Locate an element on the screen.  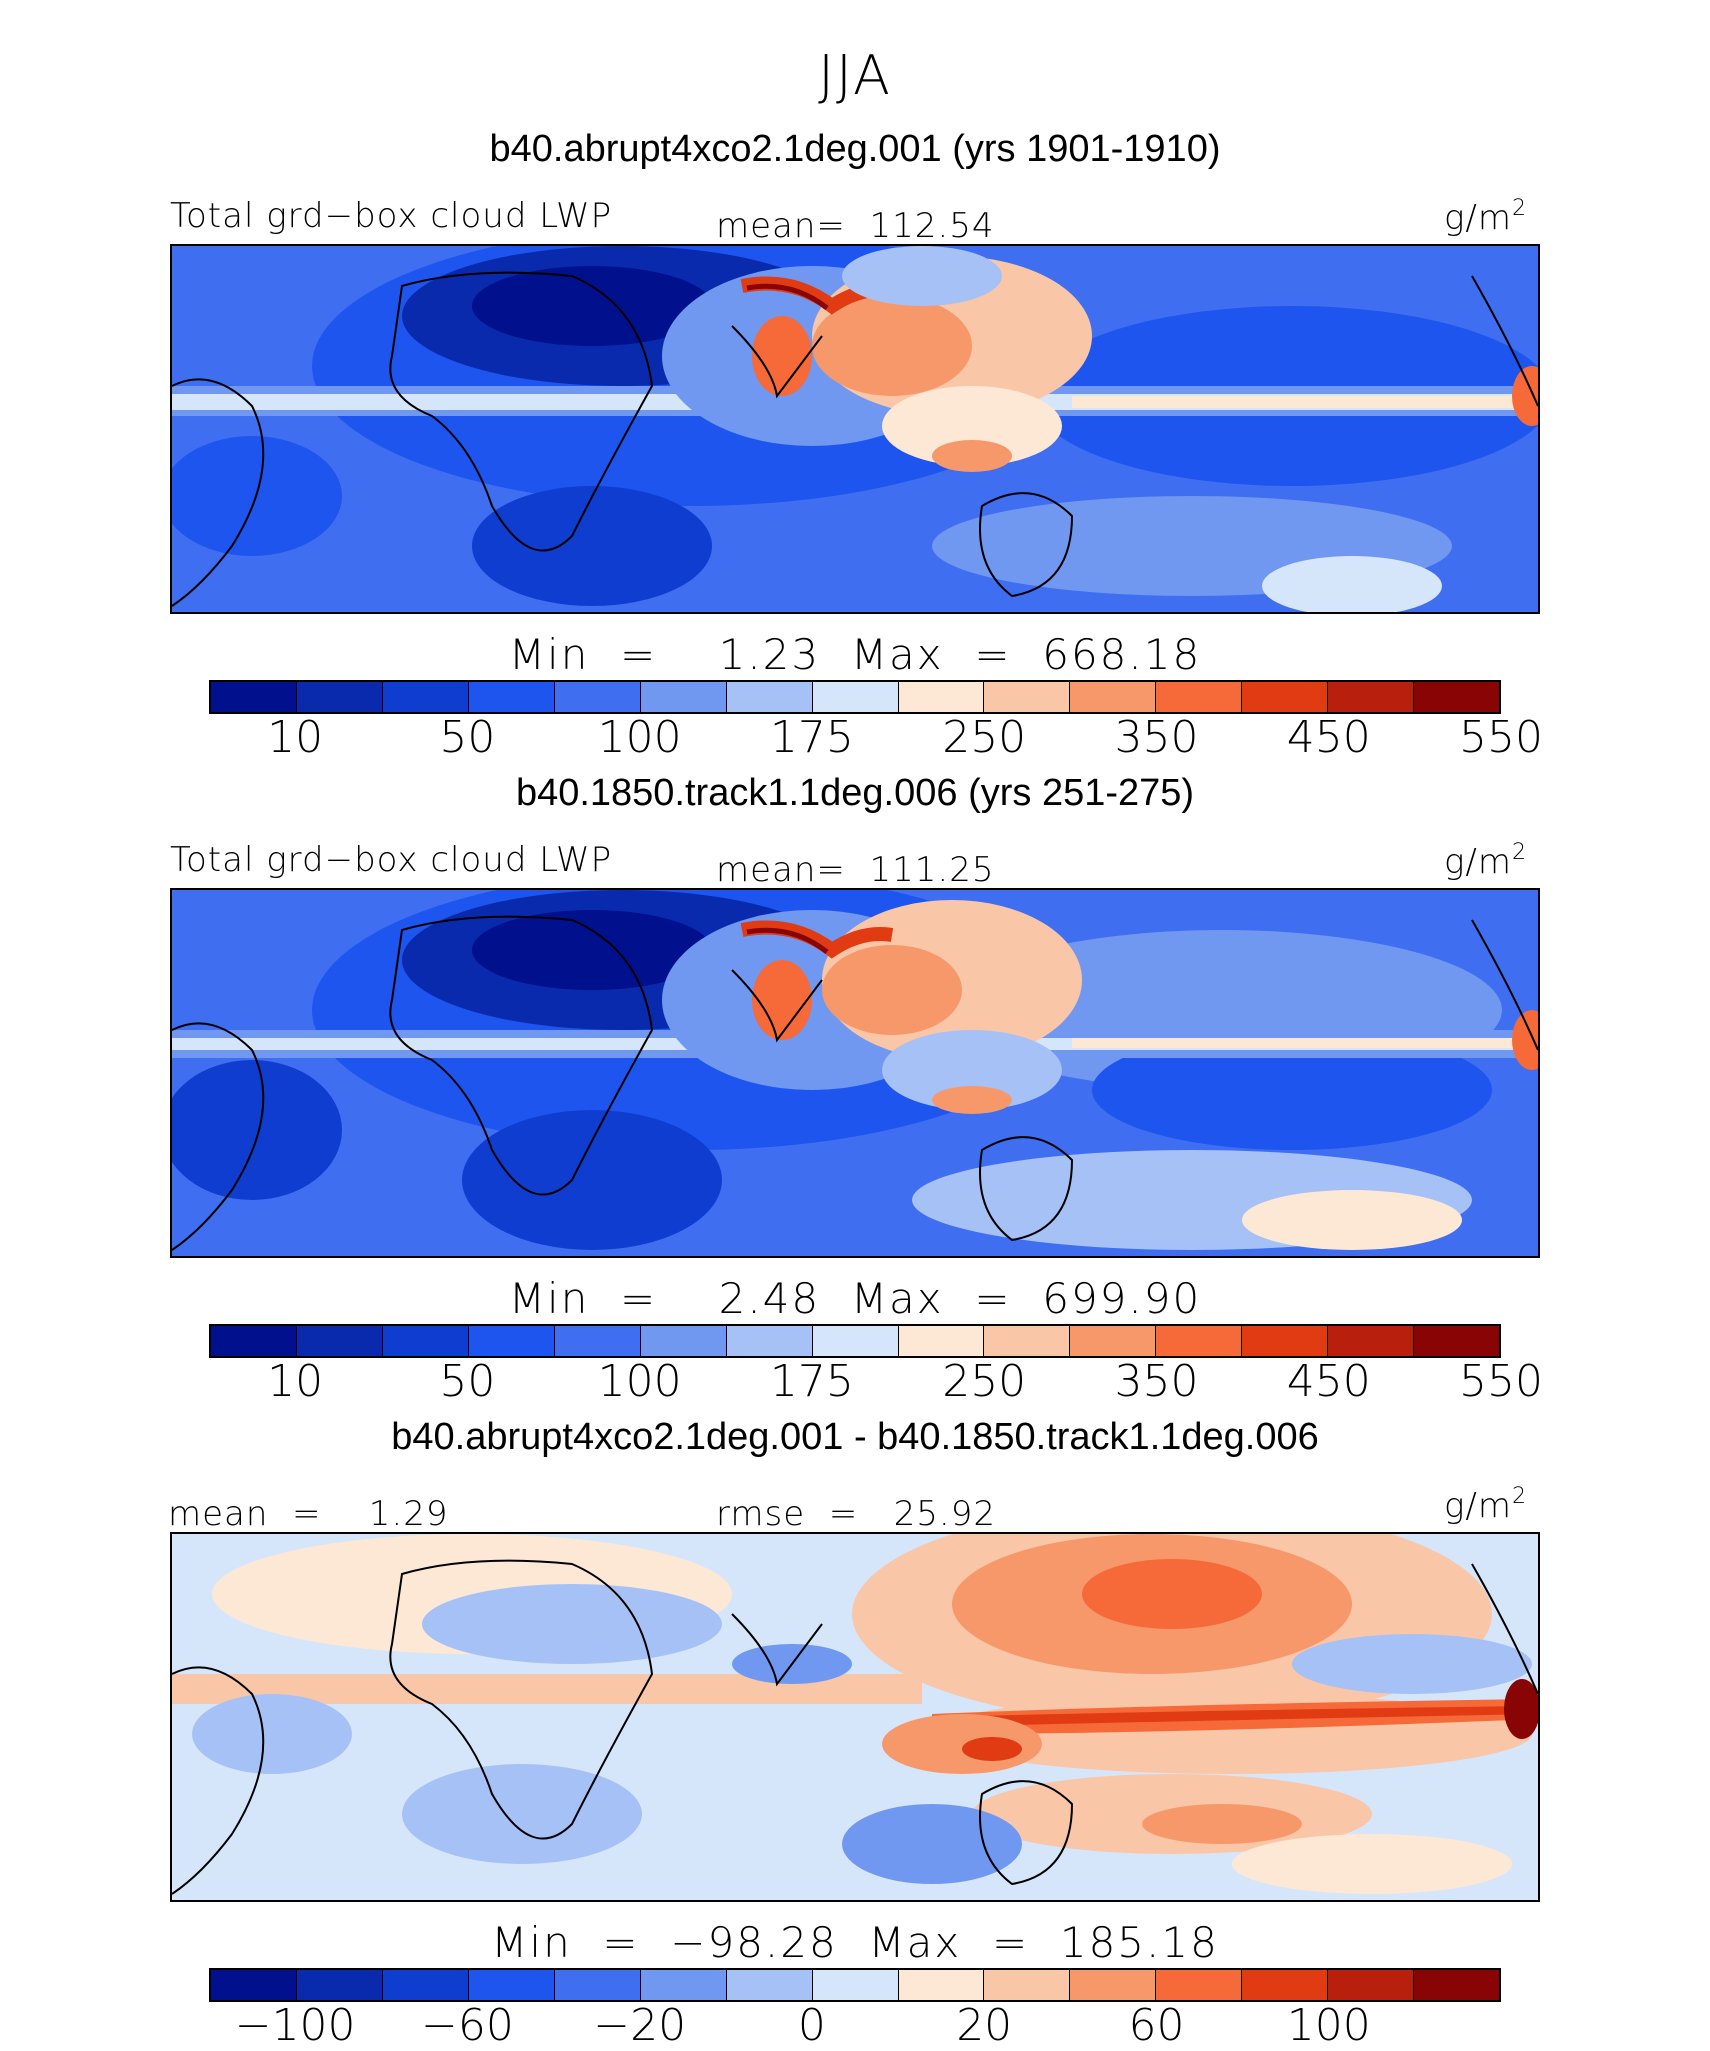
panel3-map is located at coordinates (855, 1717).